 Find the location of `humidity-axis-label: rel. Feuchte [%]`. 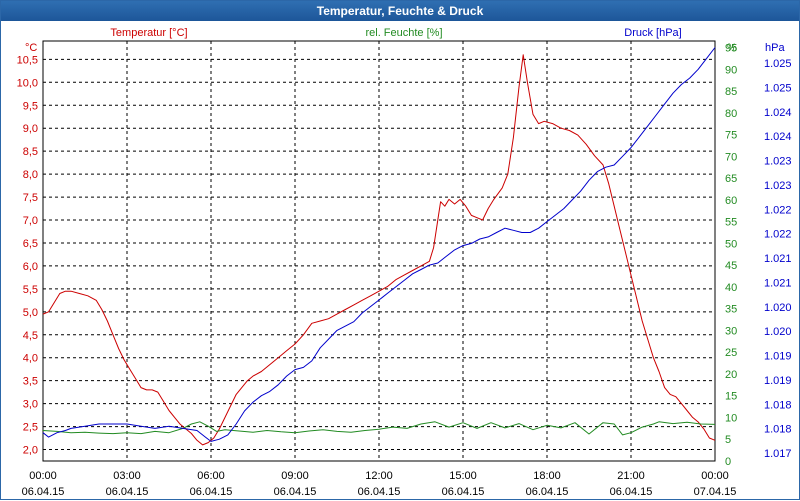

humidity-axis-label: rel. Feuchte [%] is located at coordinates (403, 33).